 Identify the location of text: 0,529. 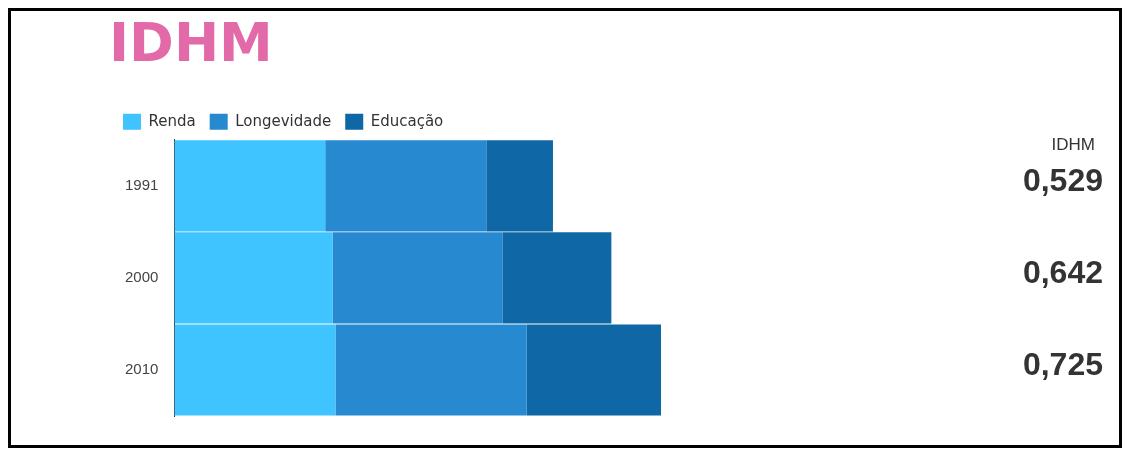
(1062, 179).